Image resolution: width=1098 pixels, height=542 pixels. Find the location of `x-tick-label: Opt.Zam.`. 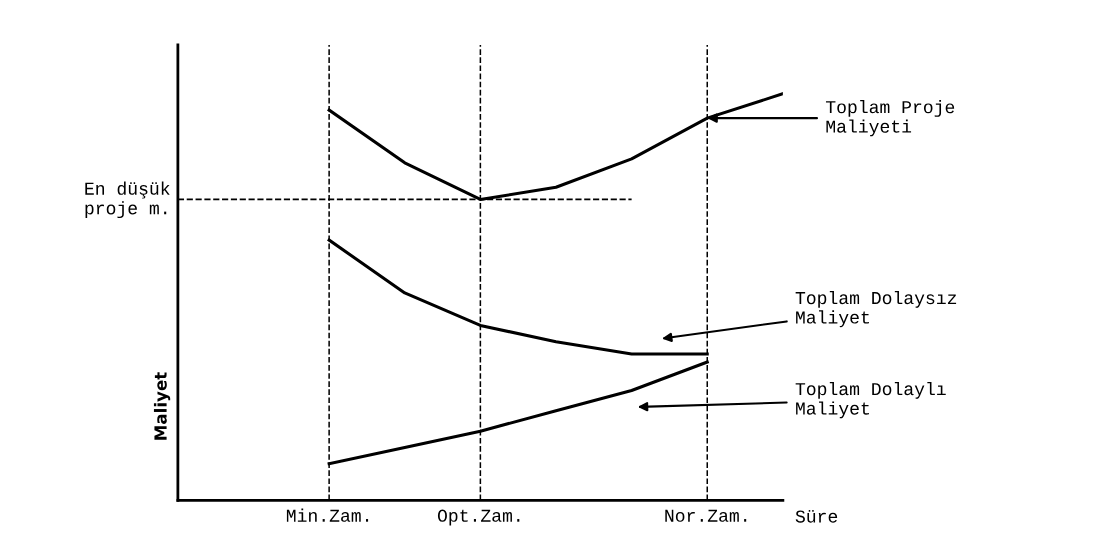

x-tick-label: Opt.Zam. is located at coordinates (478, 517).